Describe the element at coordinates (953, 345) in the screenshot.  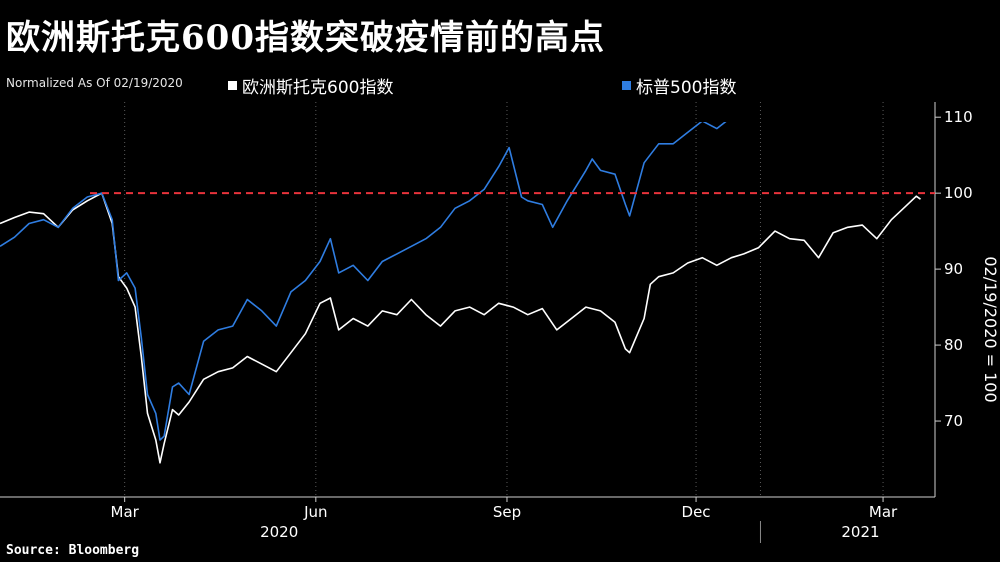
I see `y-tick-label: 80` at that location.